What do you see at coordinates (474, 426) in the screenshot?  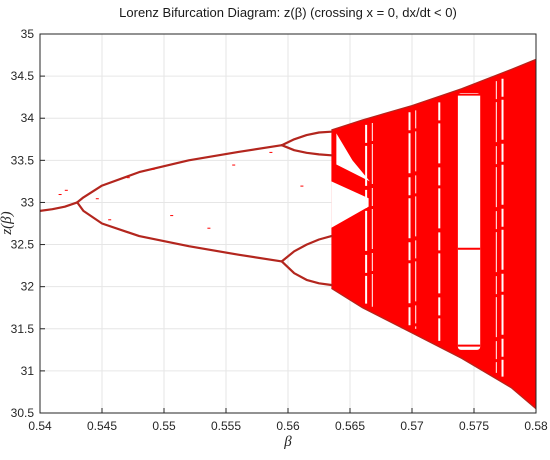 I see `x-tick-label: 0.575` at bounding box center [474, 426].